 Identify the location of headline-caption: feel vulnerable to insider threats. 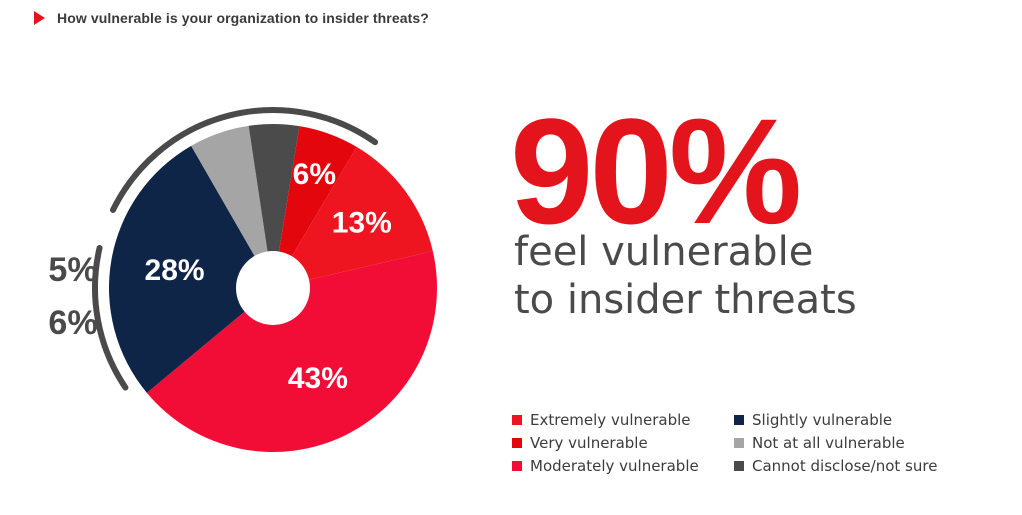
(685, 276).